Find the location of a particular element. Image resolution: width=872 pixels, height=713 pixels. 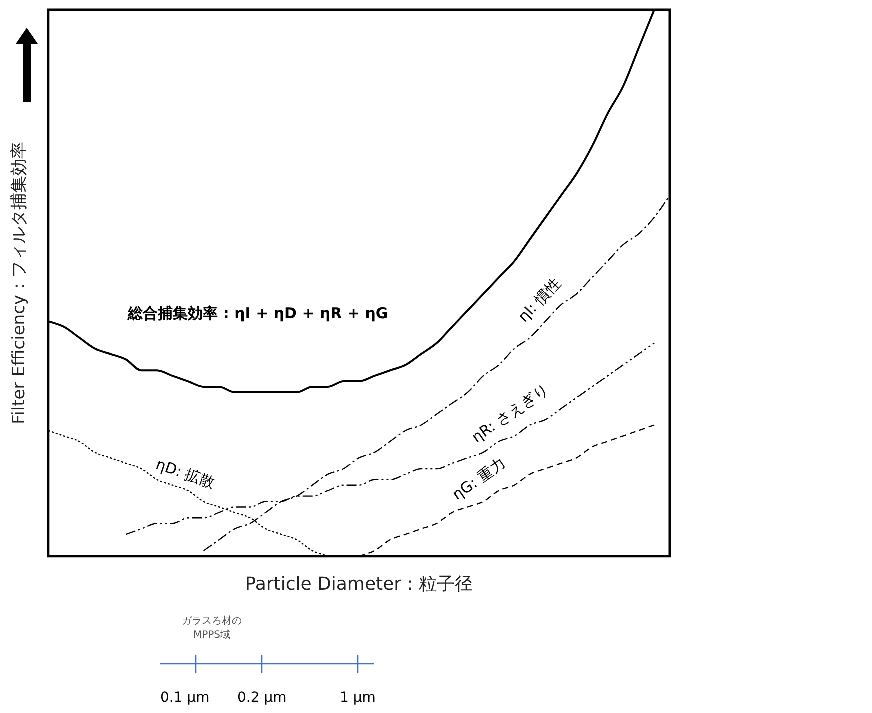

x-axis-title: Particle Diameter : 粒子径 is located at coordinates (359, 584).